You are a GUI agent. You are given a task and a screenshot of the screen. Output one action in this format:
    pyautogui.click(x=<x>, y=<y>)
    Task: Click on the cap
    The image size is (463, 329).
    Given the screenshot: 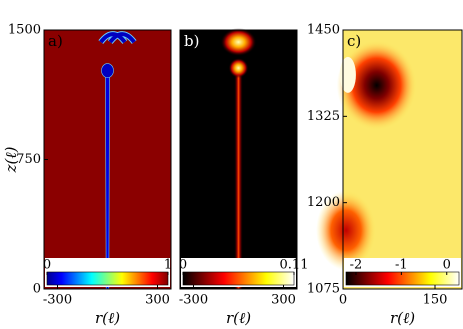 What is the action you would take?
    pyautogui.click(x=117, y=38)
    